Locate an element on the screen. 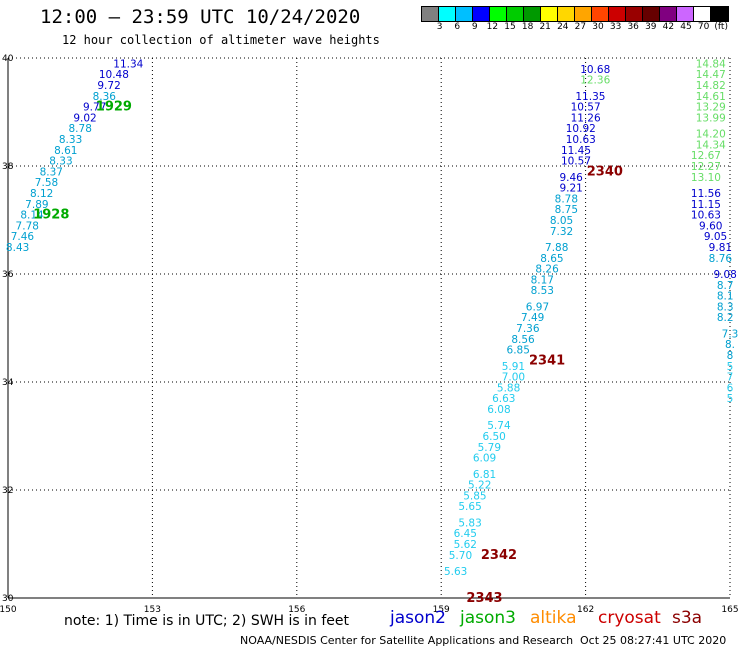 The height and width of the screenshot is (650, 740). wave-height-value: 12.36 is located at coordinates (595, 81).